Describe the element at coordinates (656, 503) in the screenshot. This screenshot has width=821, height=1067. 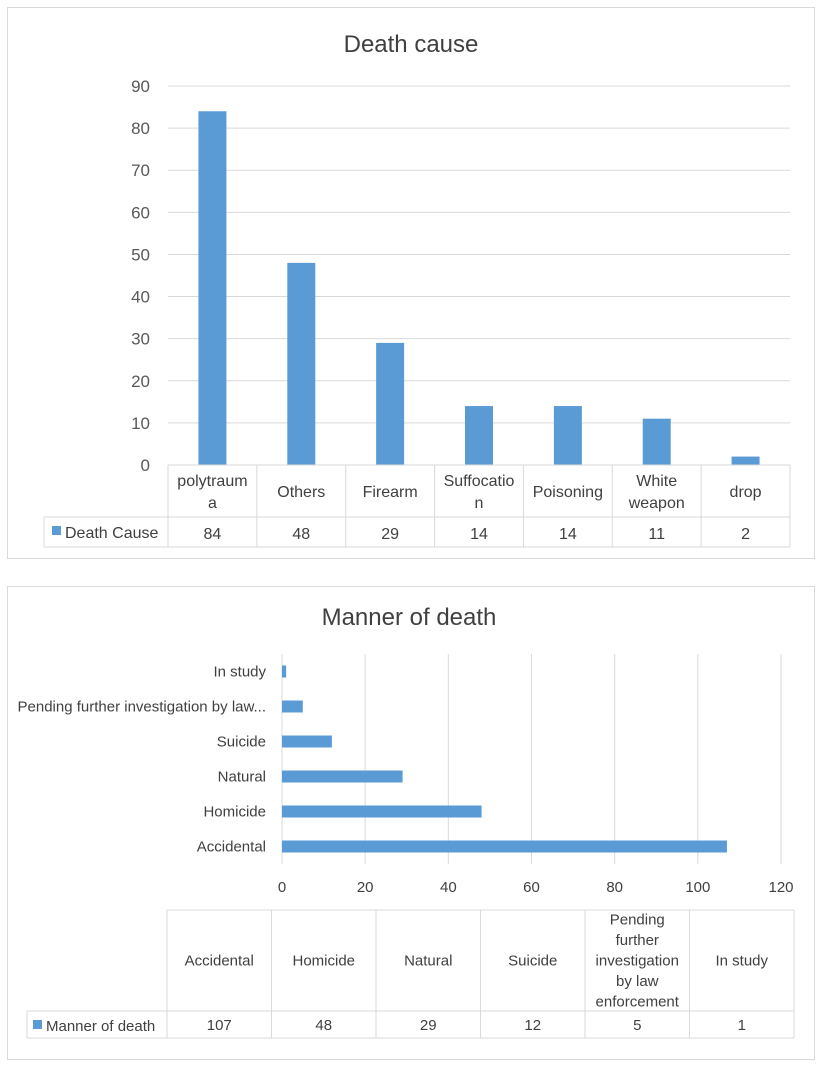
I see `category-label: weapon` at that location.